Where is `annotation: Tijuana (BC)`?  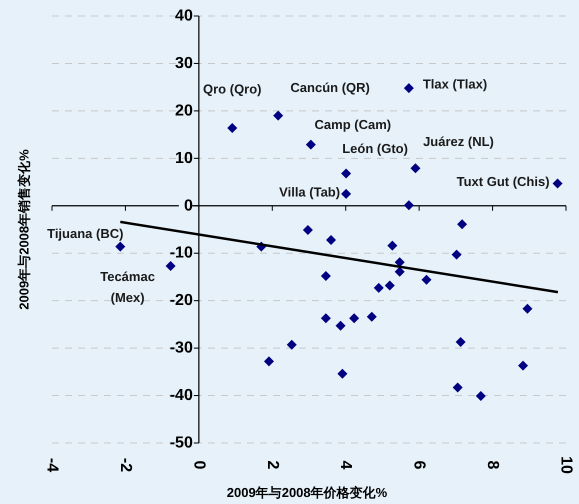
annotation: Tijuana (BC) is located at coordinates (85, 234).